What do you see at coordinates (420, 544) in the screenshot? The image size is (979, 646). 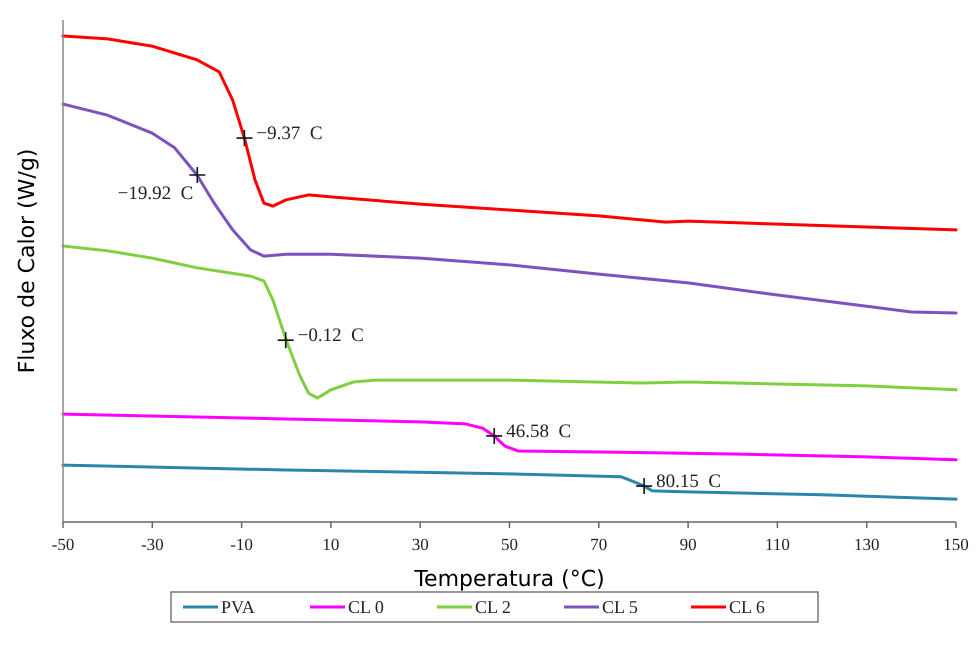 I see `x-tick-label: 30` at bounding box center [420, 544].